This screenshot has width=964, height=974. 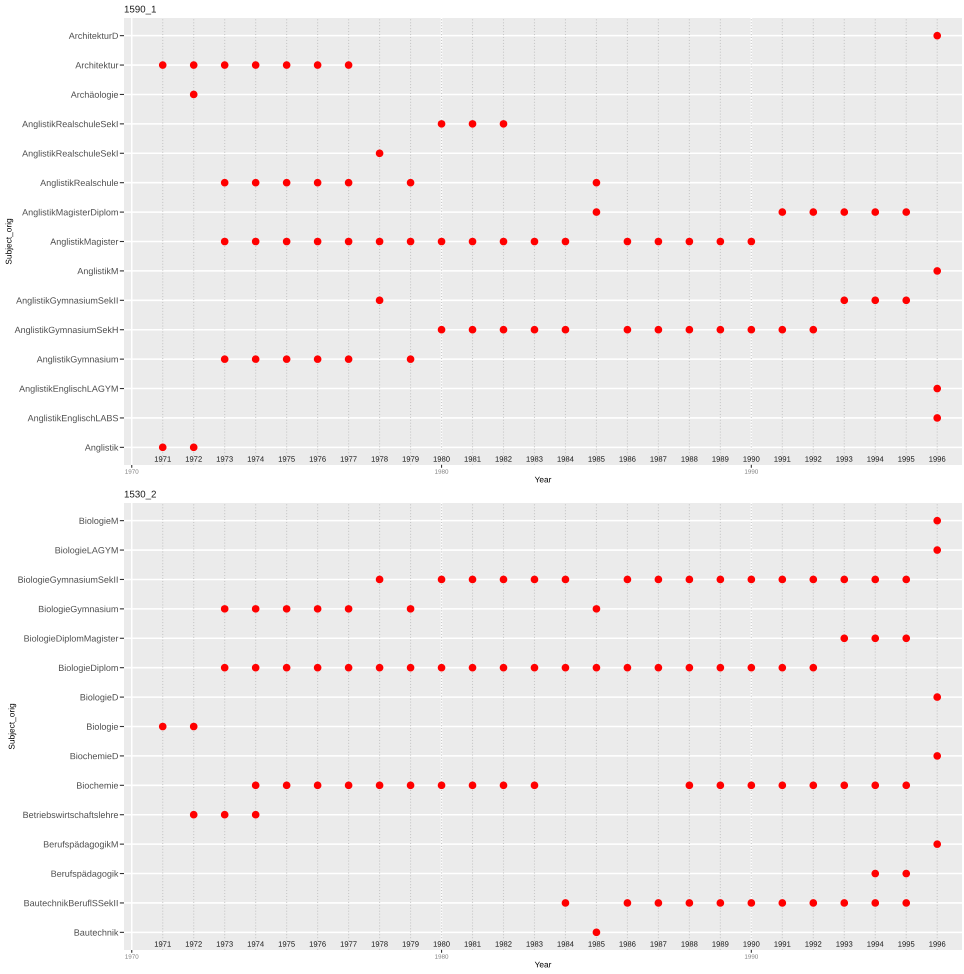 I want to click on y-tick-label: AnglistikGymnasiumSekII, so click(x=67, y=301).